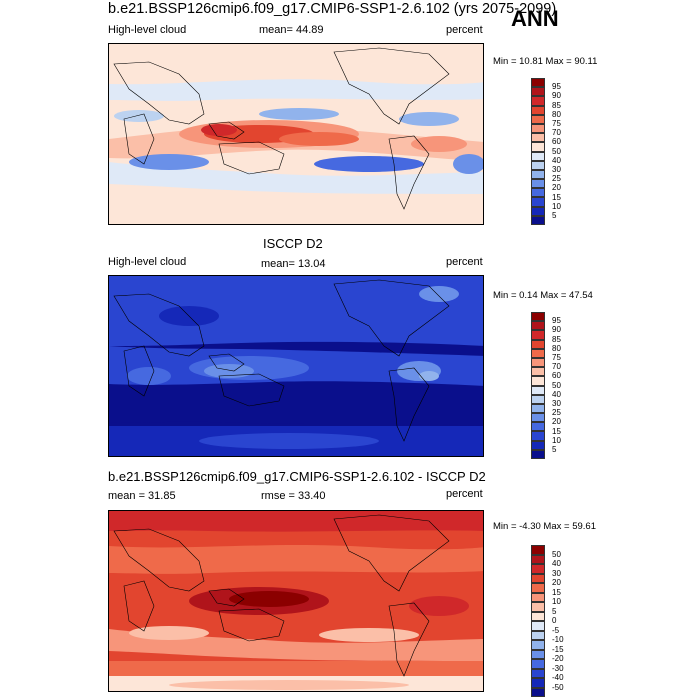  I want to click on colorbar-label: -20, so click(558, 658).